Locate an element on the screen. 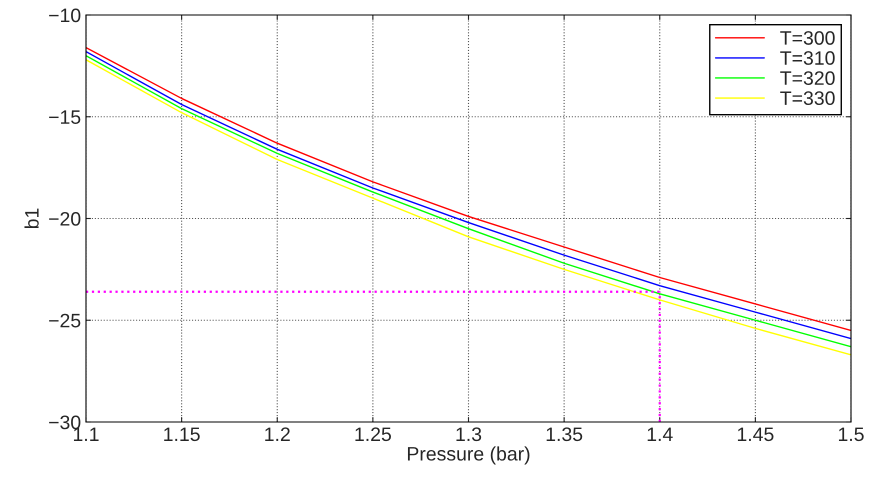  y-tick-label: −10 is located at coordinates (64, 15).